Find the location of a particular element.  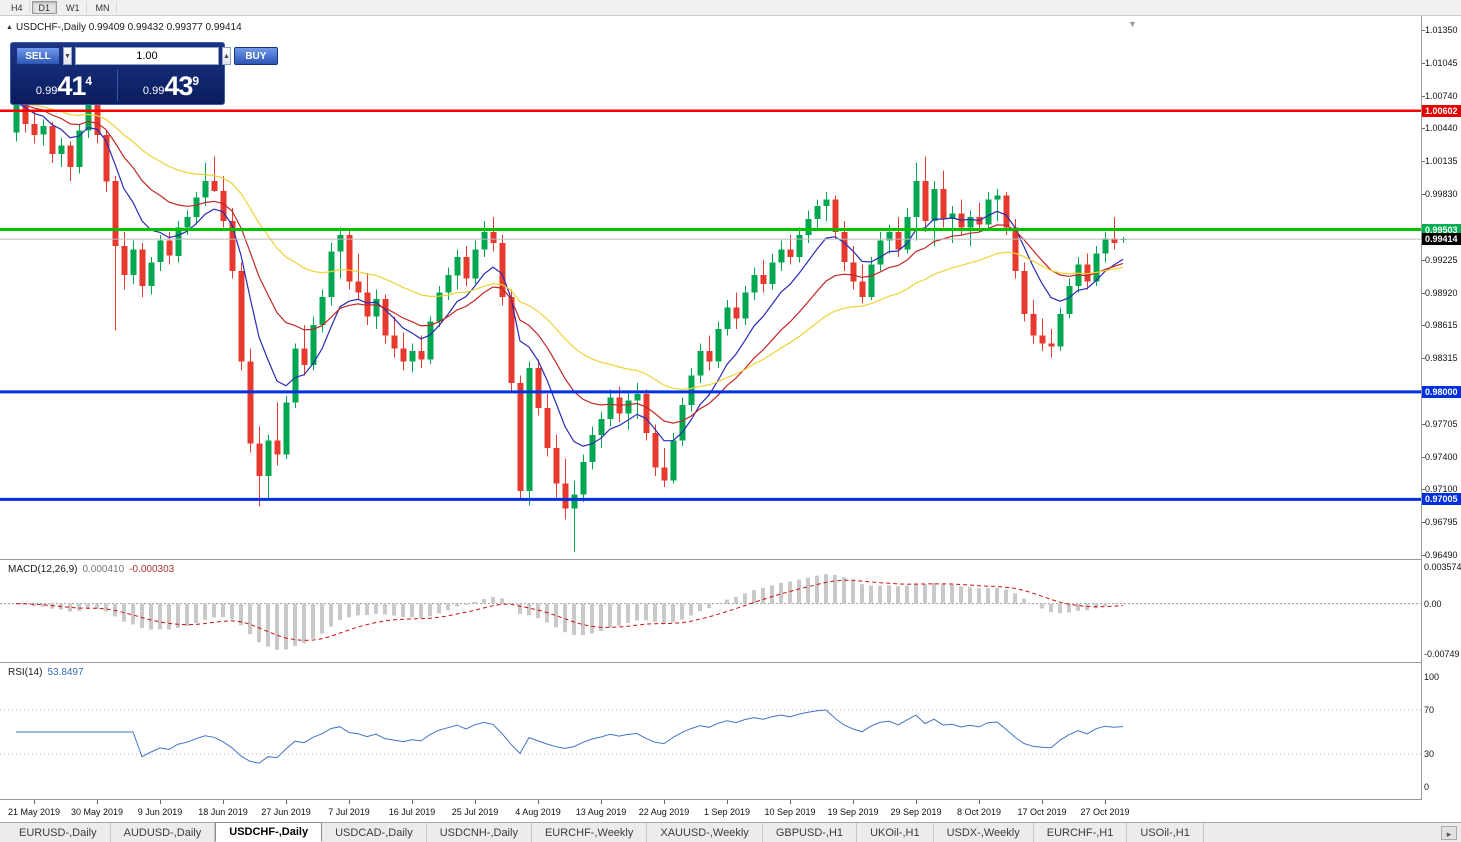

price-tick-label: 1.01045 is located at coordinates (1441, 62).